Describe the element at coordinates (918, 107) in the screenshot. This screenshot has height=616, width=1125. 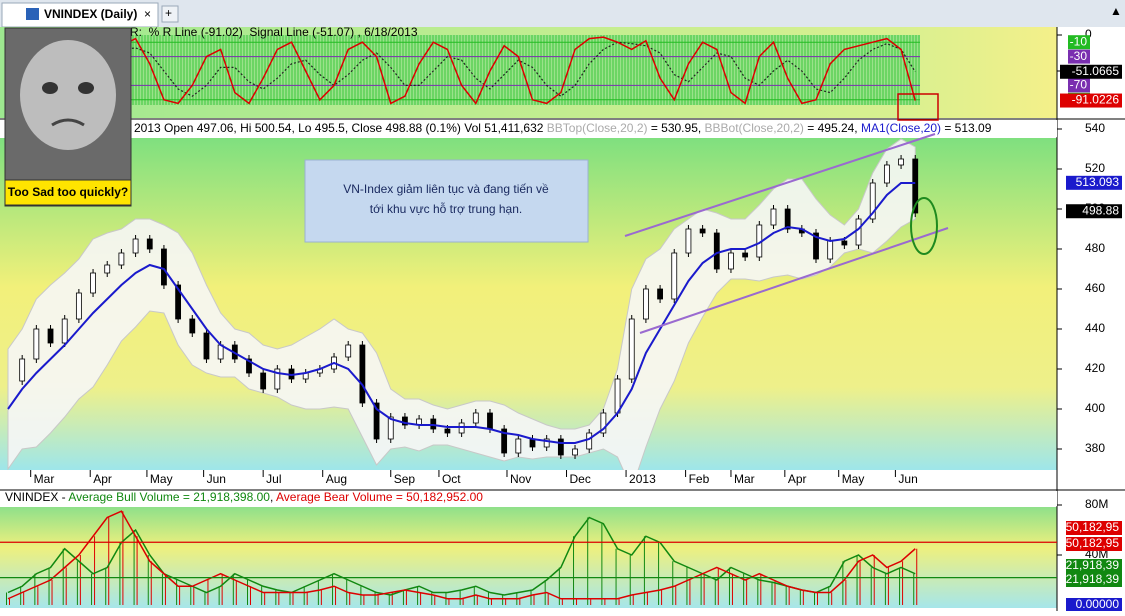
I see `highlight-box` at that location.